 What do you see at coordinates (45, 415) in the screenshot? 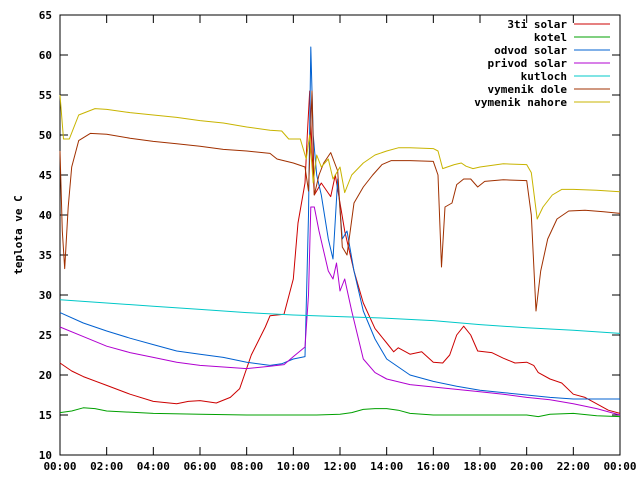
I see `y-tick-label: 15` at bounding box center [45, 415].